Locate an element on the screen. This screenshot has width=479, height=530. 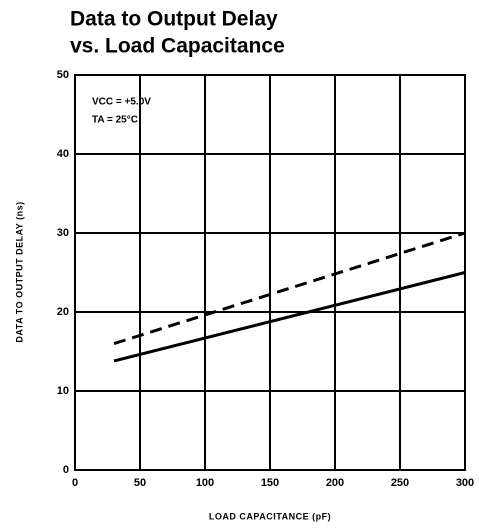
chart-title: vs. Load Capacitance is located at coordinates (177, 46).